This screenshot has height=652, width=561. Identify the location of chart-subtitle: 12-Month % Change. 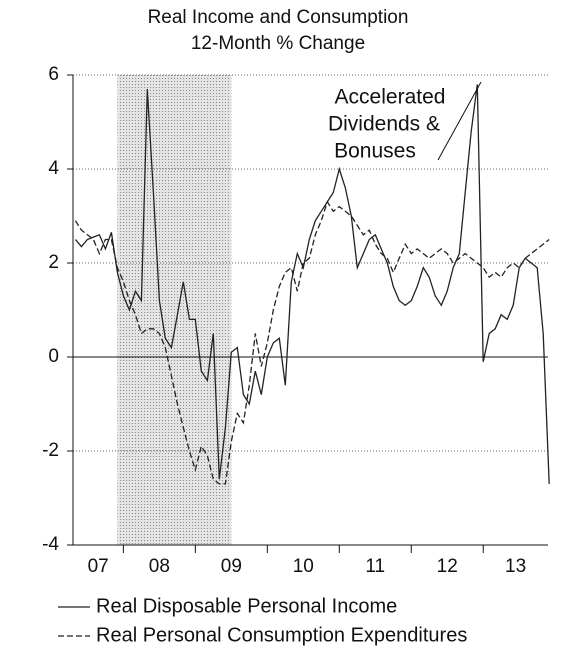
(278, 43).